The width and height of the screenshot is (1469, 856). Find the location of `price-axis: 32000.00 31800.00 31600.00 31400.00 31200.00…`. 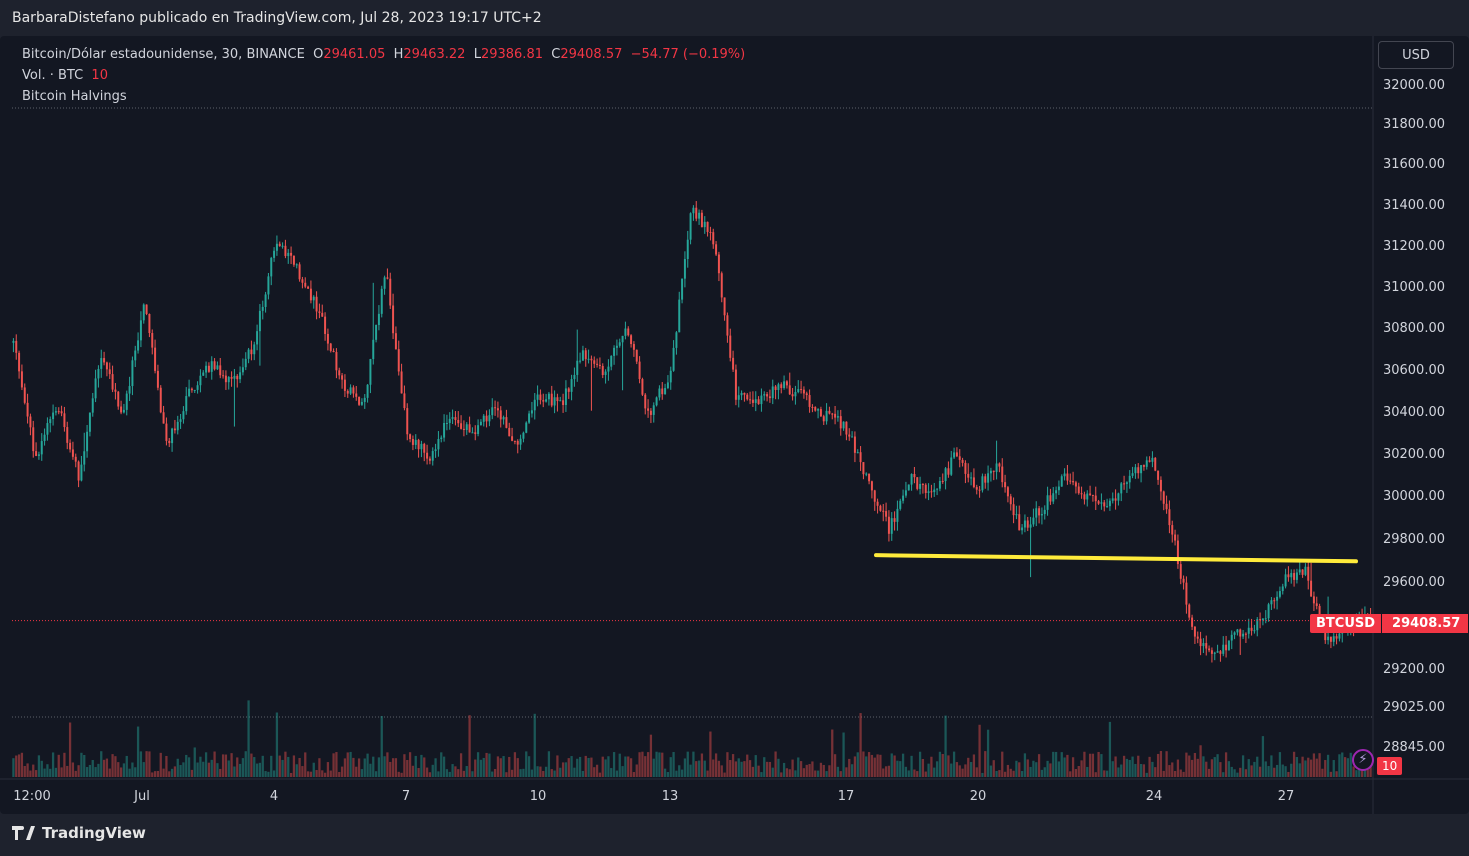

price-axis: 32000.00 31800.00 31600.00 31400.00 31200.00… is located at coordinates (1414, 416).